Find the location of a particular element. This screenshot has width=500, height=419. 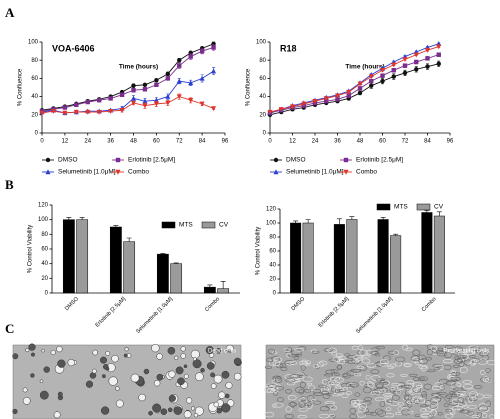

x-tick-label: 48 is located at coordinates (133, 142).